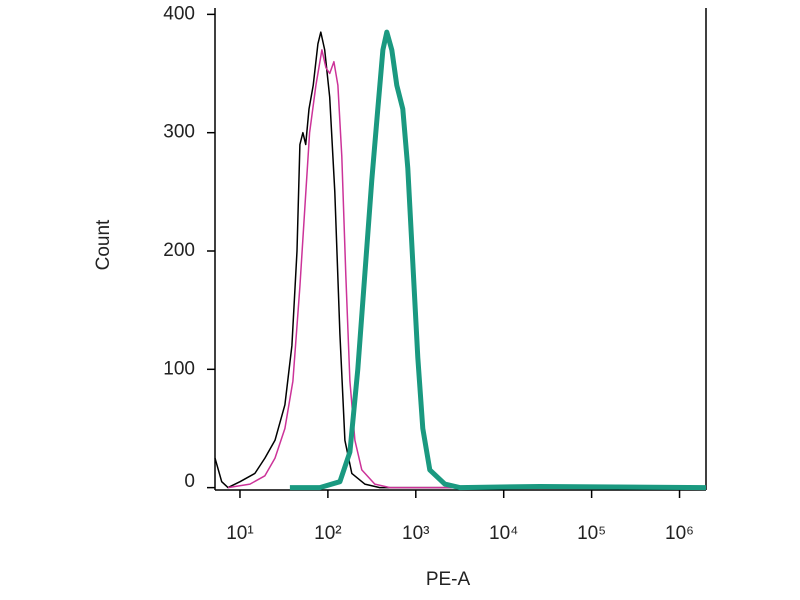  I want to click on x-tick-label: 10³, so click(415, 533).